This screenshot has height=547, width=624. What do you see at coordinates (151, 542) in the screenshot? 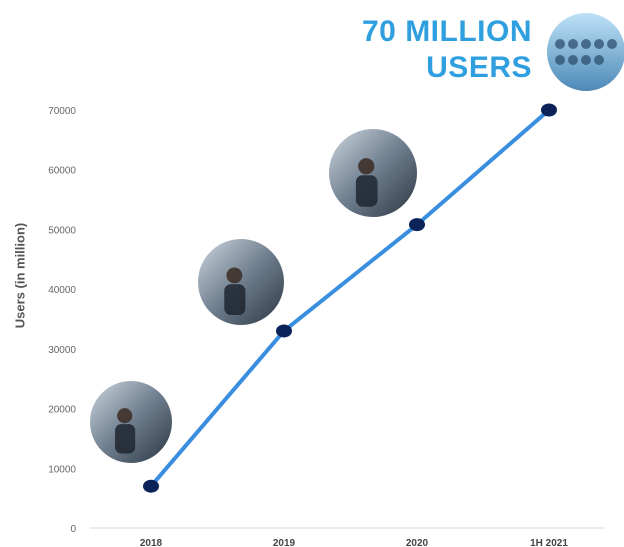
I see `x-tick-label: 2018` at bounding box center [151, 542].